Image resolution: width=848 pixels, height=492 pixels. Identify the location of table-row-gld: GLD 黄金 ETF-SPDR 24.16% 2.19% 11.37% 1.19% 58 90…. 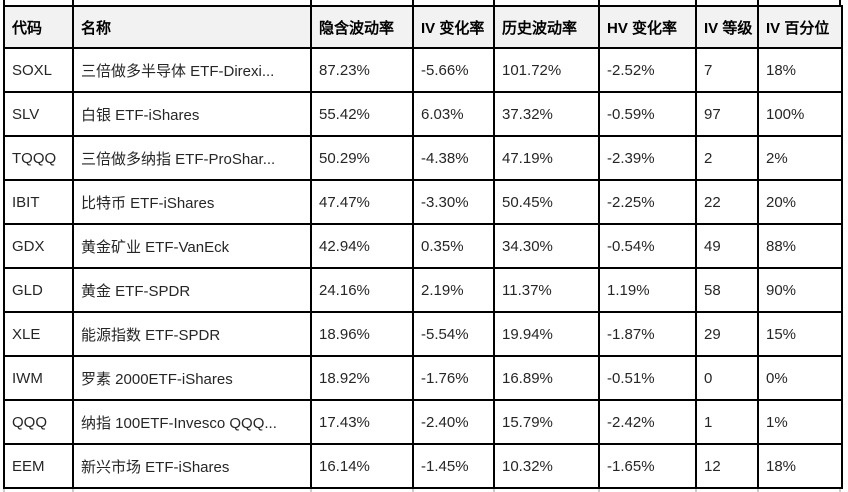
(423, 290).